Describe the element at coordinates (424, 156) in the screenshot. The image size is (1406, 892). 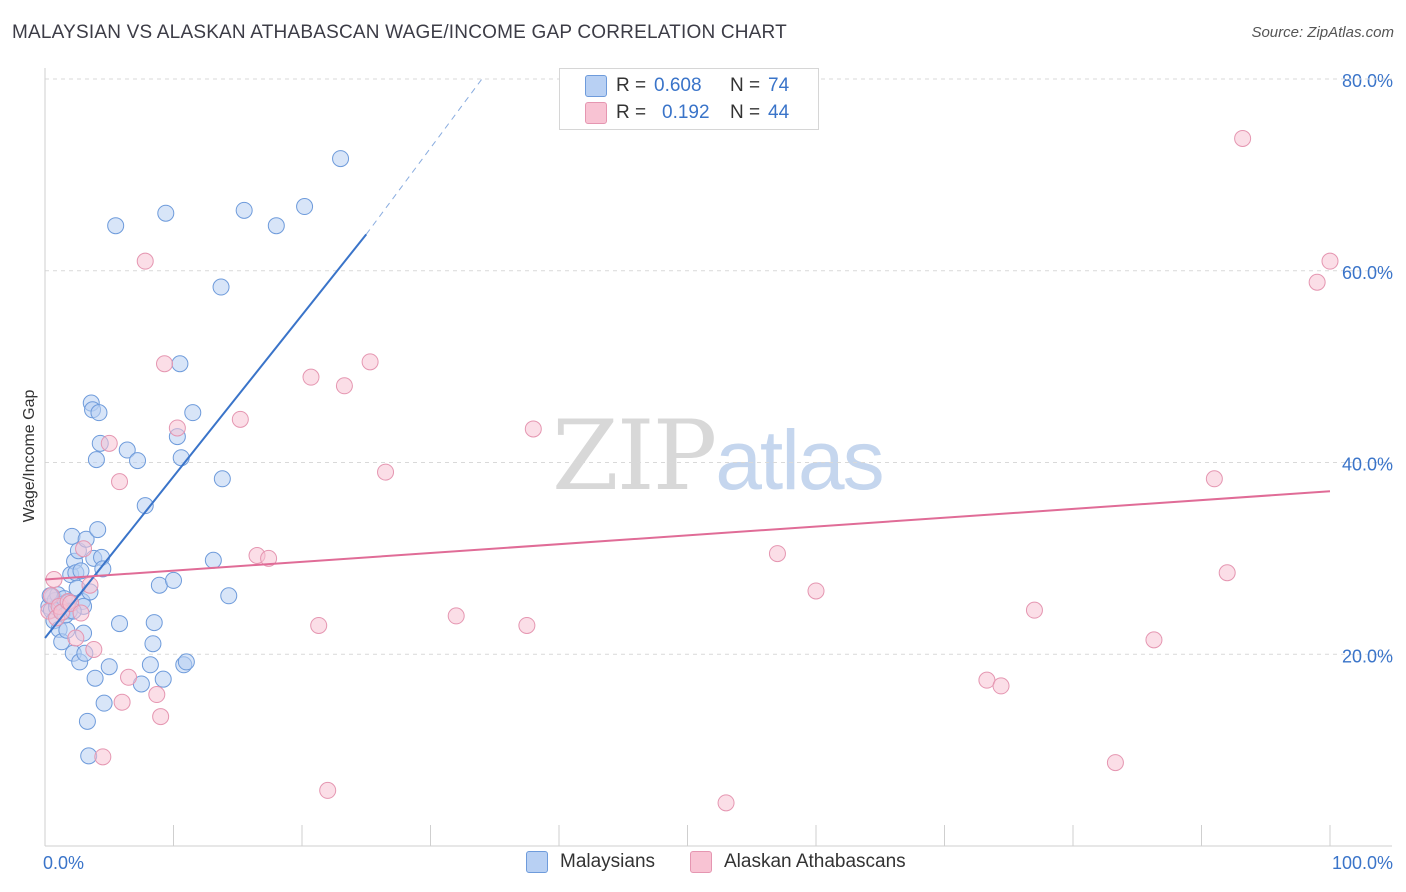
I see `trendline-malaysians-extension` at that location.